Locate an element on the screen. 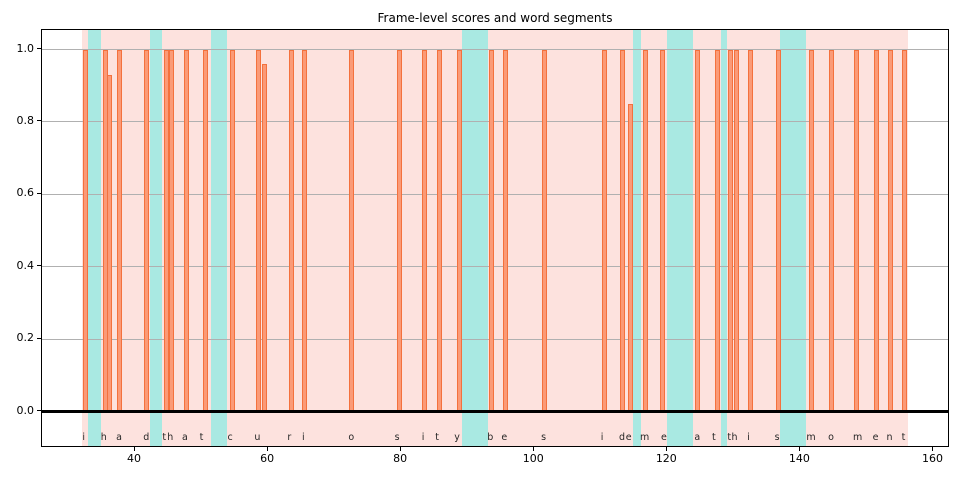  x-tick-label: 60 is located at coordinates (267, 458).